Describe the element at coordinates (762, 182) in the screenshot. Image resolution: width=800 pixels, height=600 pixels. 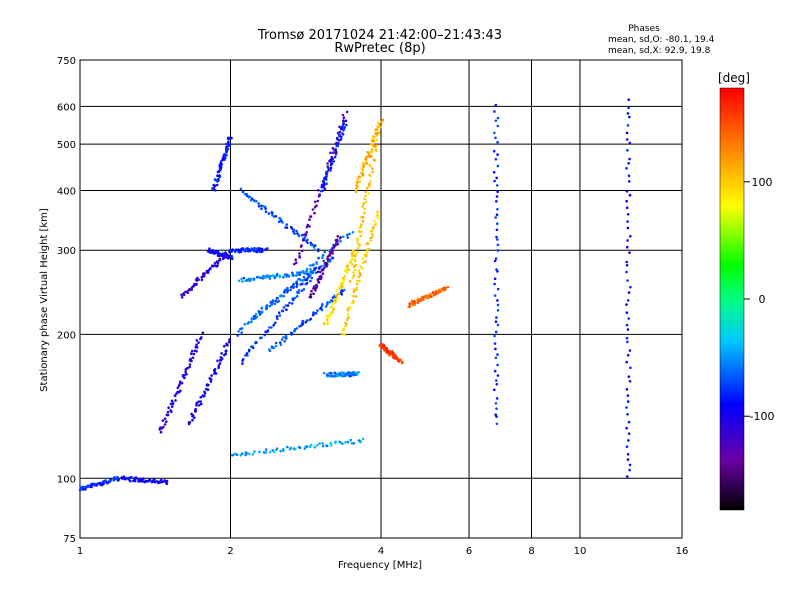
I see `colorbar-tick-label: 100` at that location.